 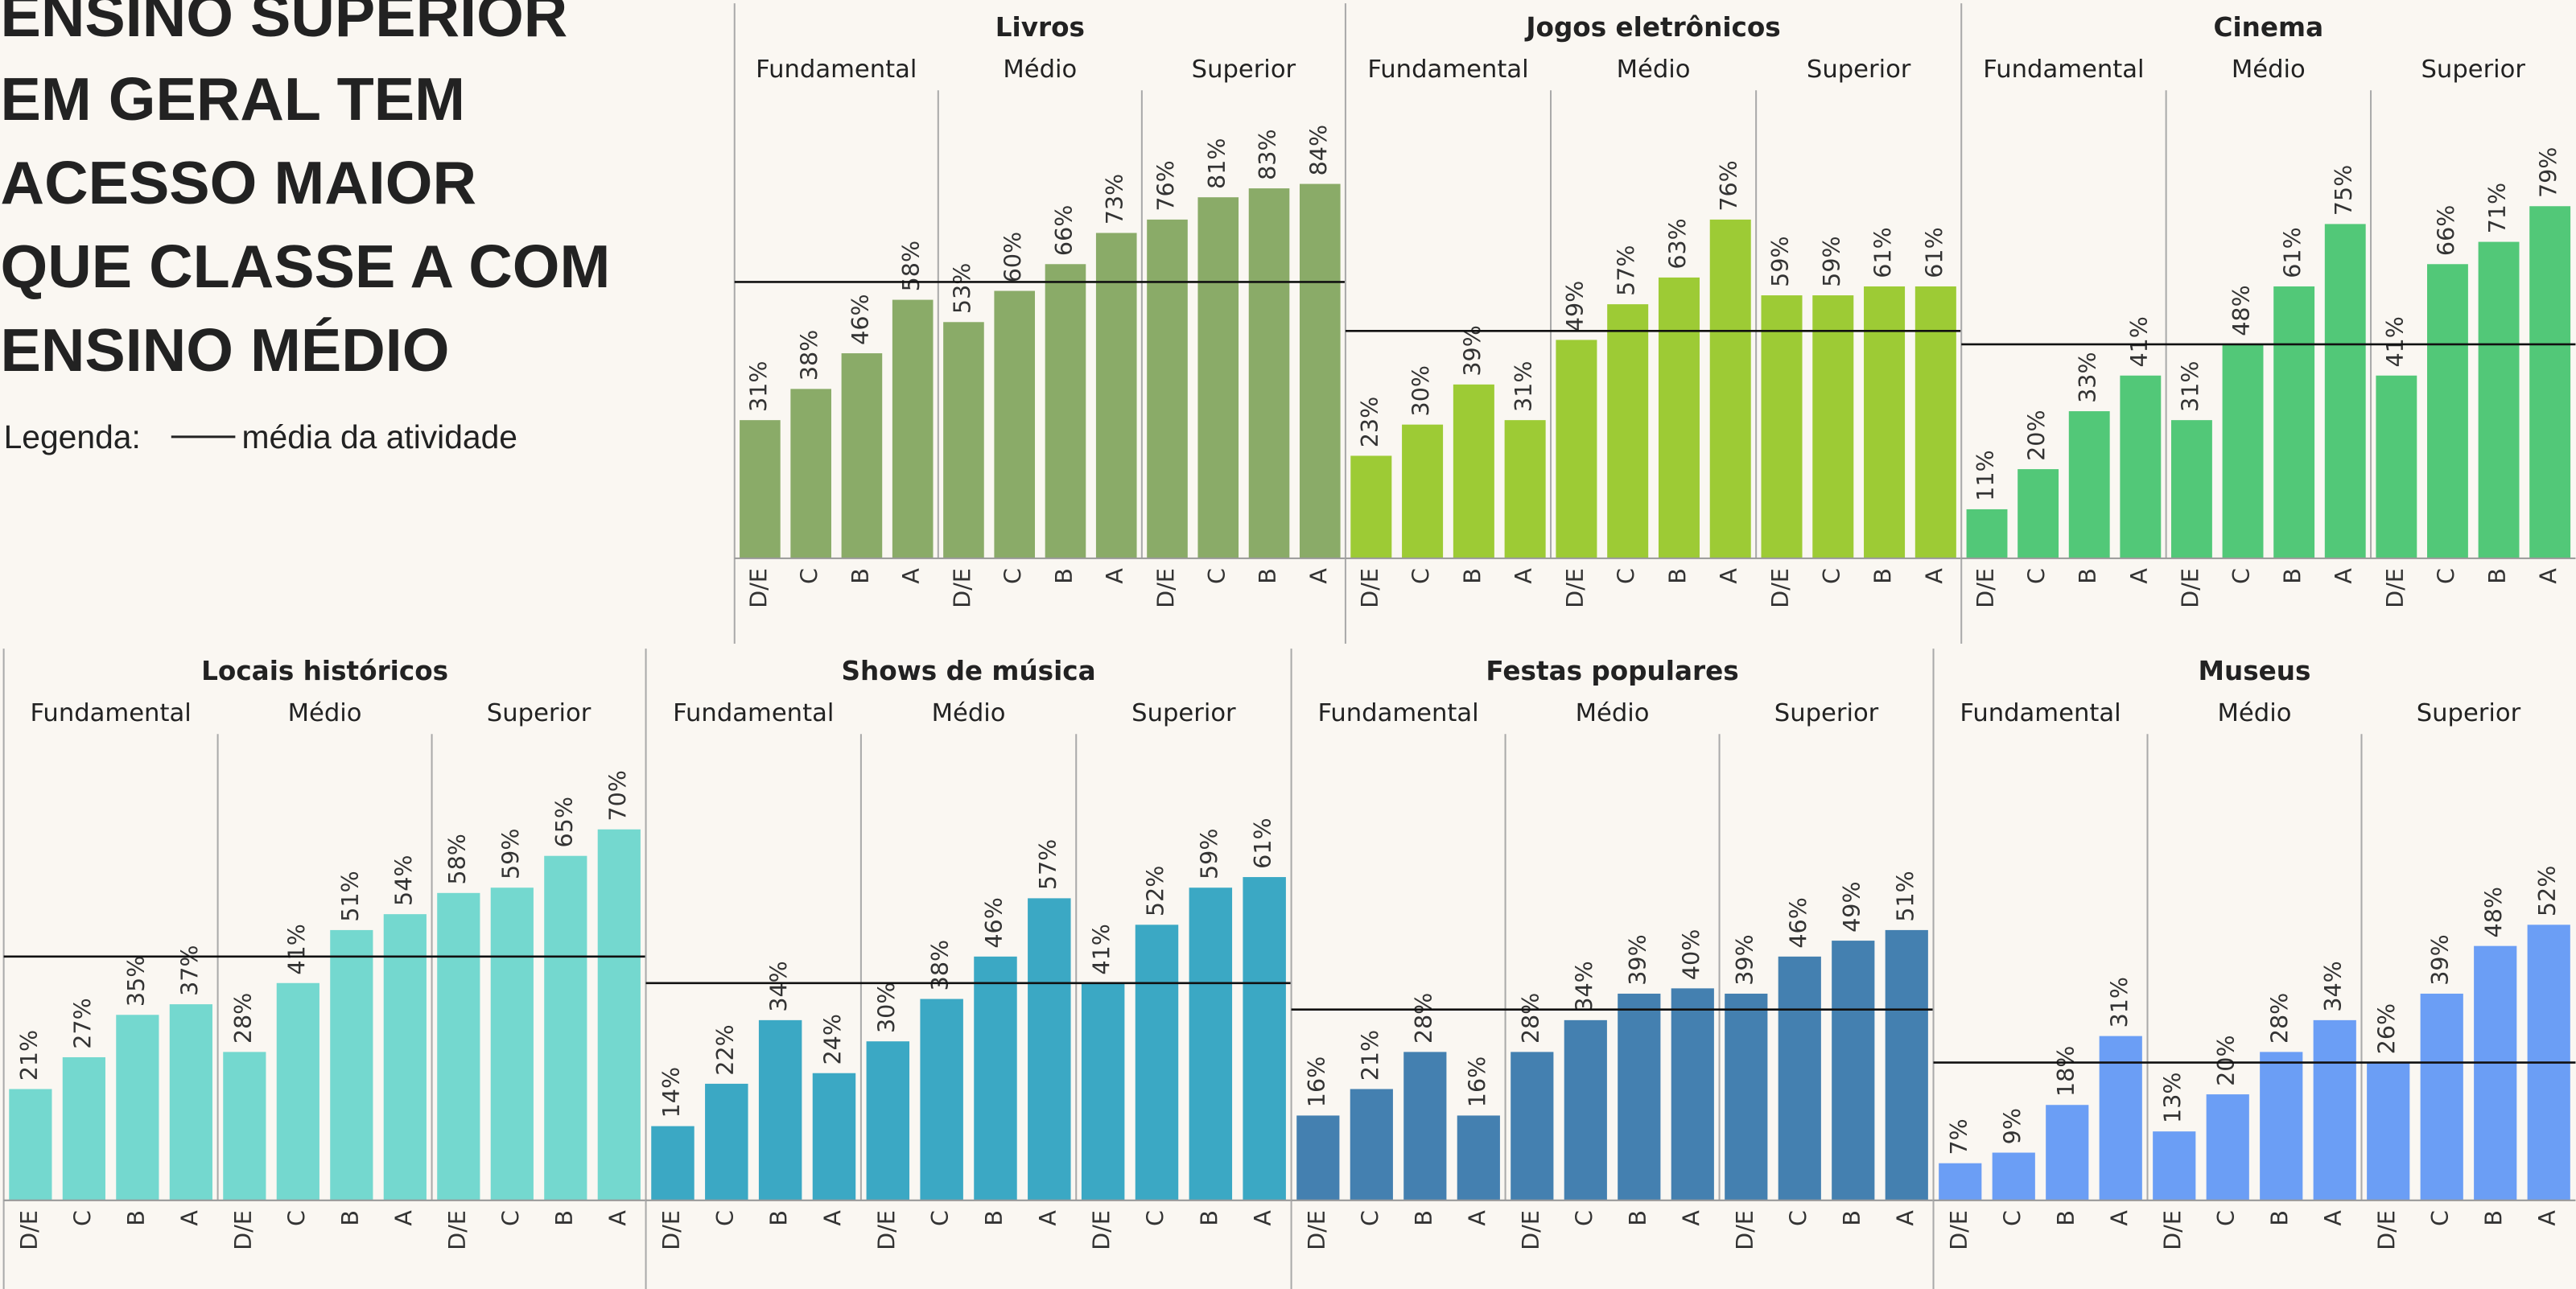 I want to click on value-label: 31%, so click(x=1523, y=386).